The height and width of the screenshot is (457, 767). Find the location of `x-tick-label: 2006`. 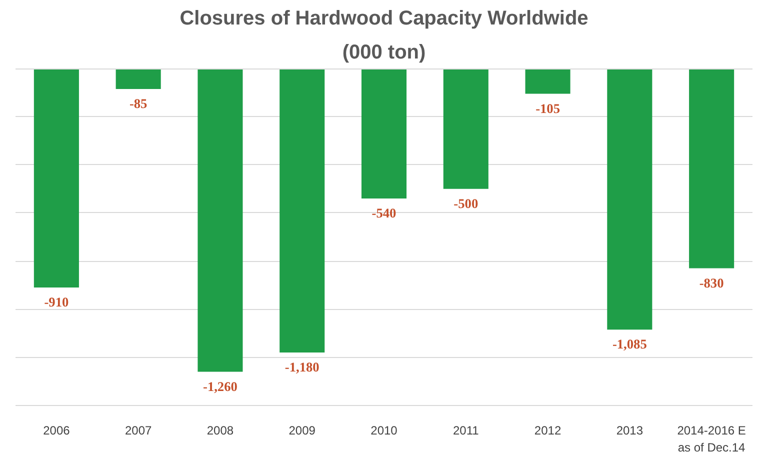

x-tick-label: 2006 is located at coordinates (56, 431).